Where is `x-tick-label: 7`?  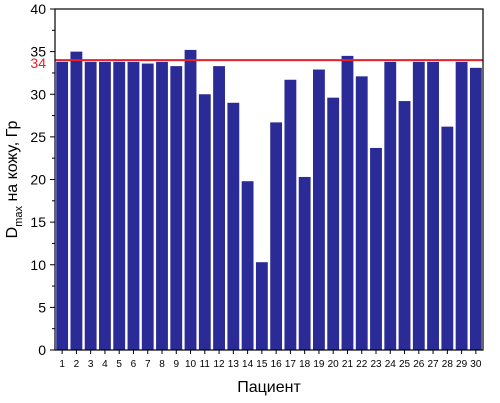 x-tick-label: 7 is located at coordinates (148, 364).